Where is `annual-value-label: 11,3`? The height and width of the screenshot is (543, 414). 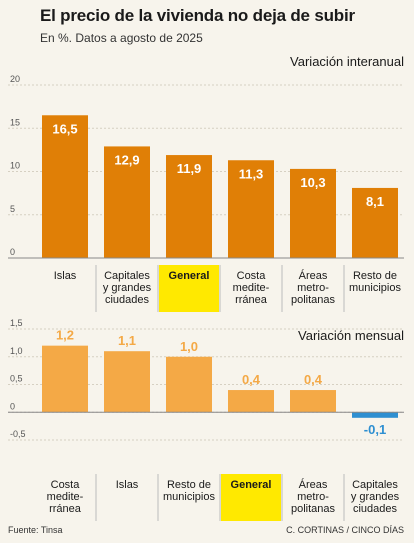 annual-value-label: 11,3 is located at coordinates (251, 173).